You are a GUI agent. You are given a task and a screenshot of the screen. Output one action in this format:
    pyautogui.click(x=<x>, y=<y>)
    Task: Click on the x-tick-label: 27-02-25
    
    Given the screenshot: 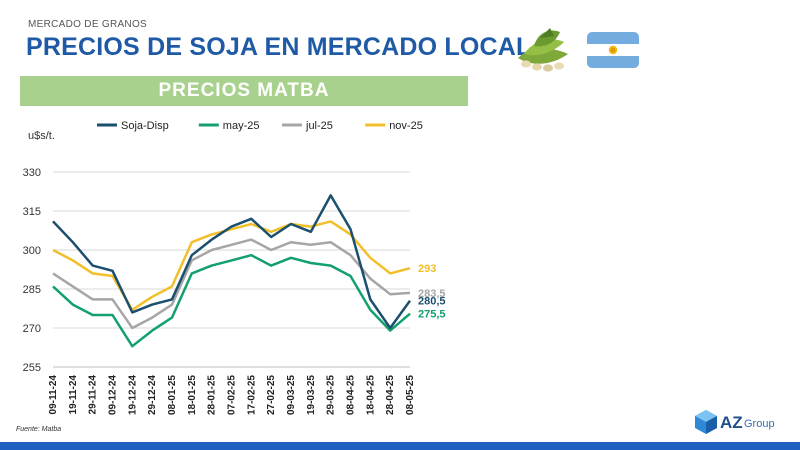 What is the action you would take?
    pyautogui.click(x=271, y=395)
    